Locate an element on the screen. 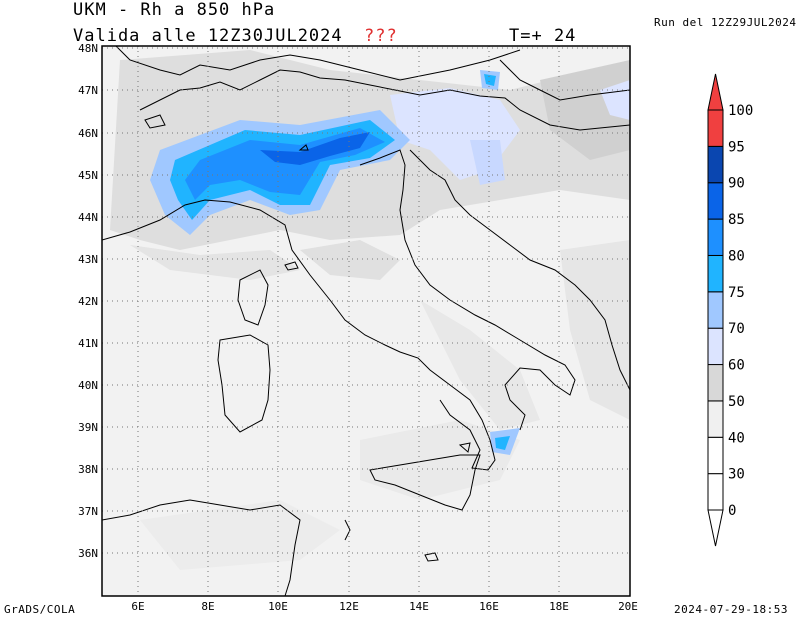 This screenshot has width=800, height=618. lat-label: 42N is located at coordinates (88, 301).